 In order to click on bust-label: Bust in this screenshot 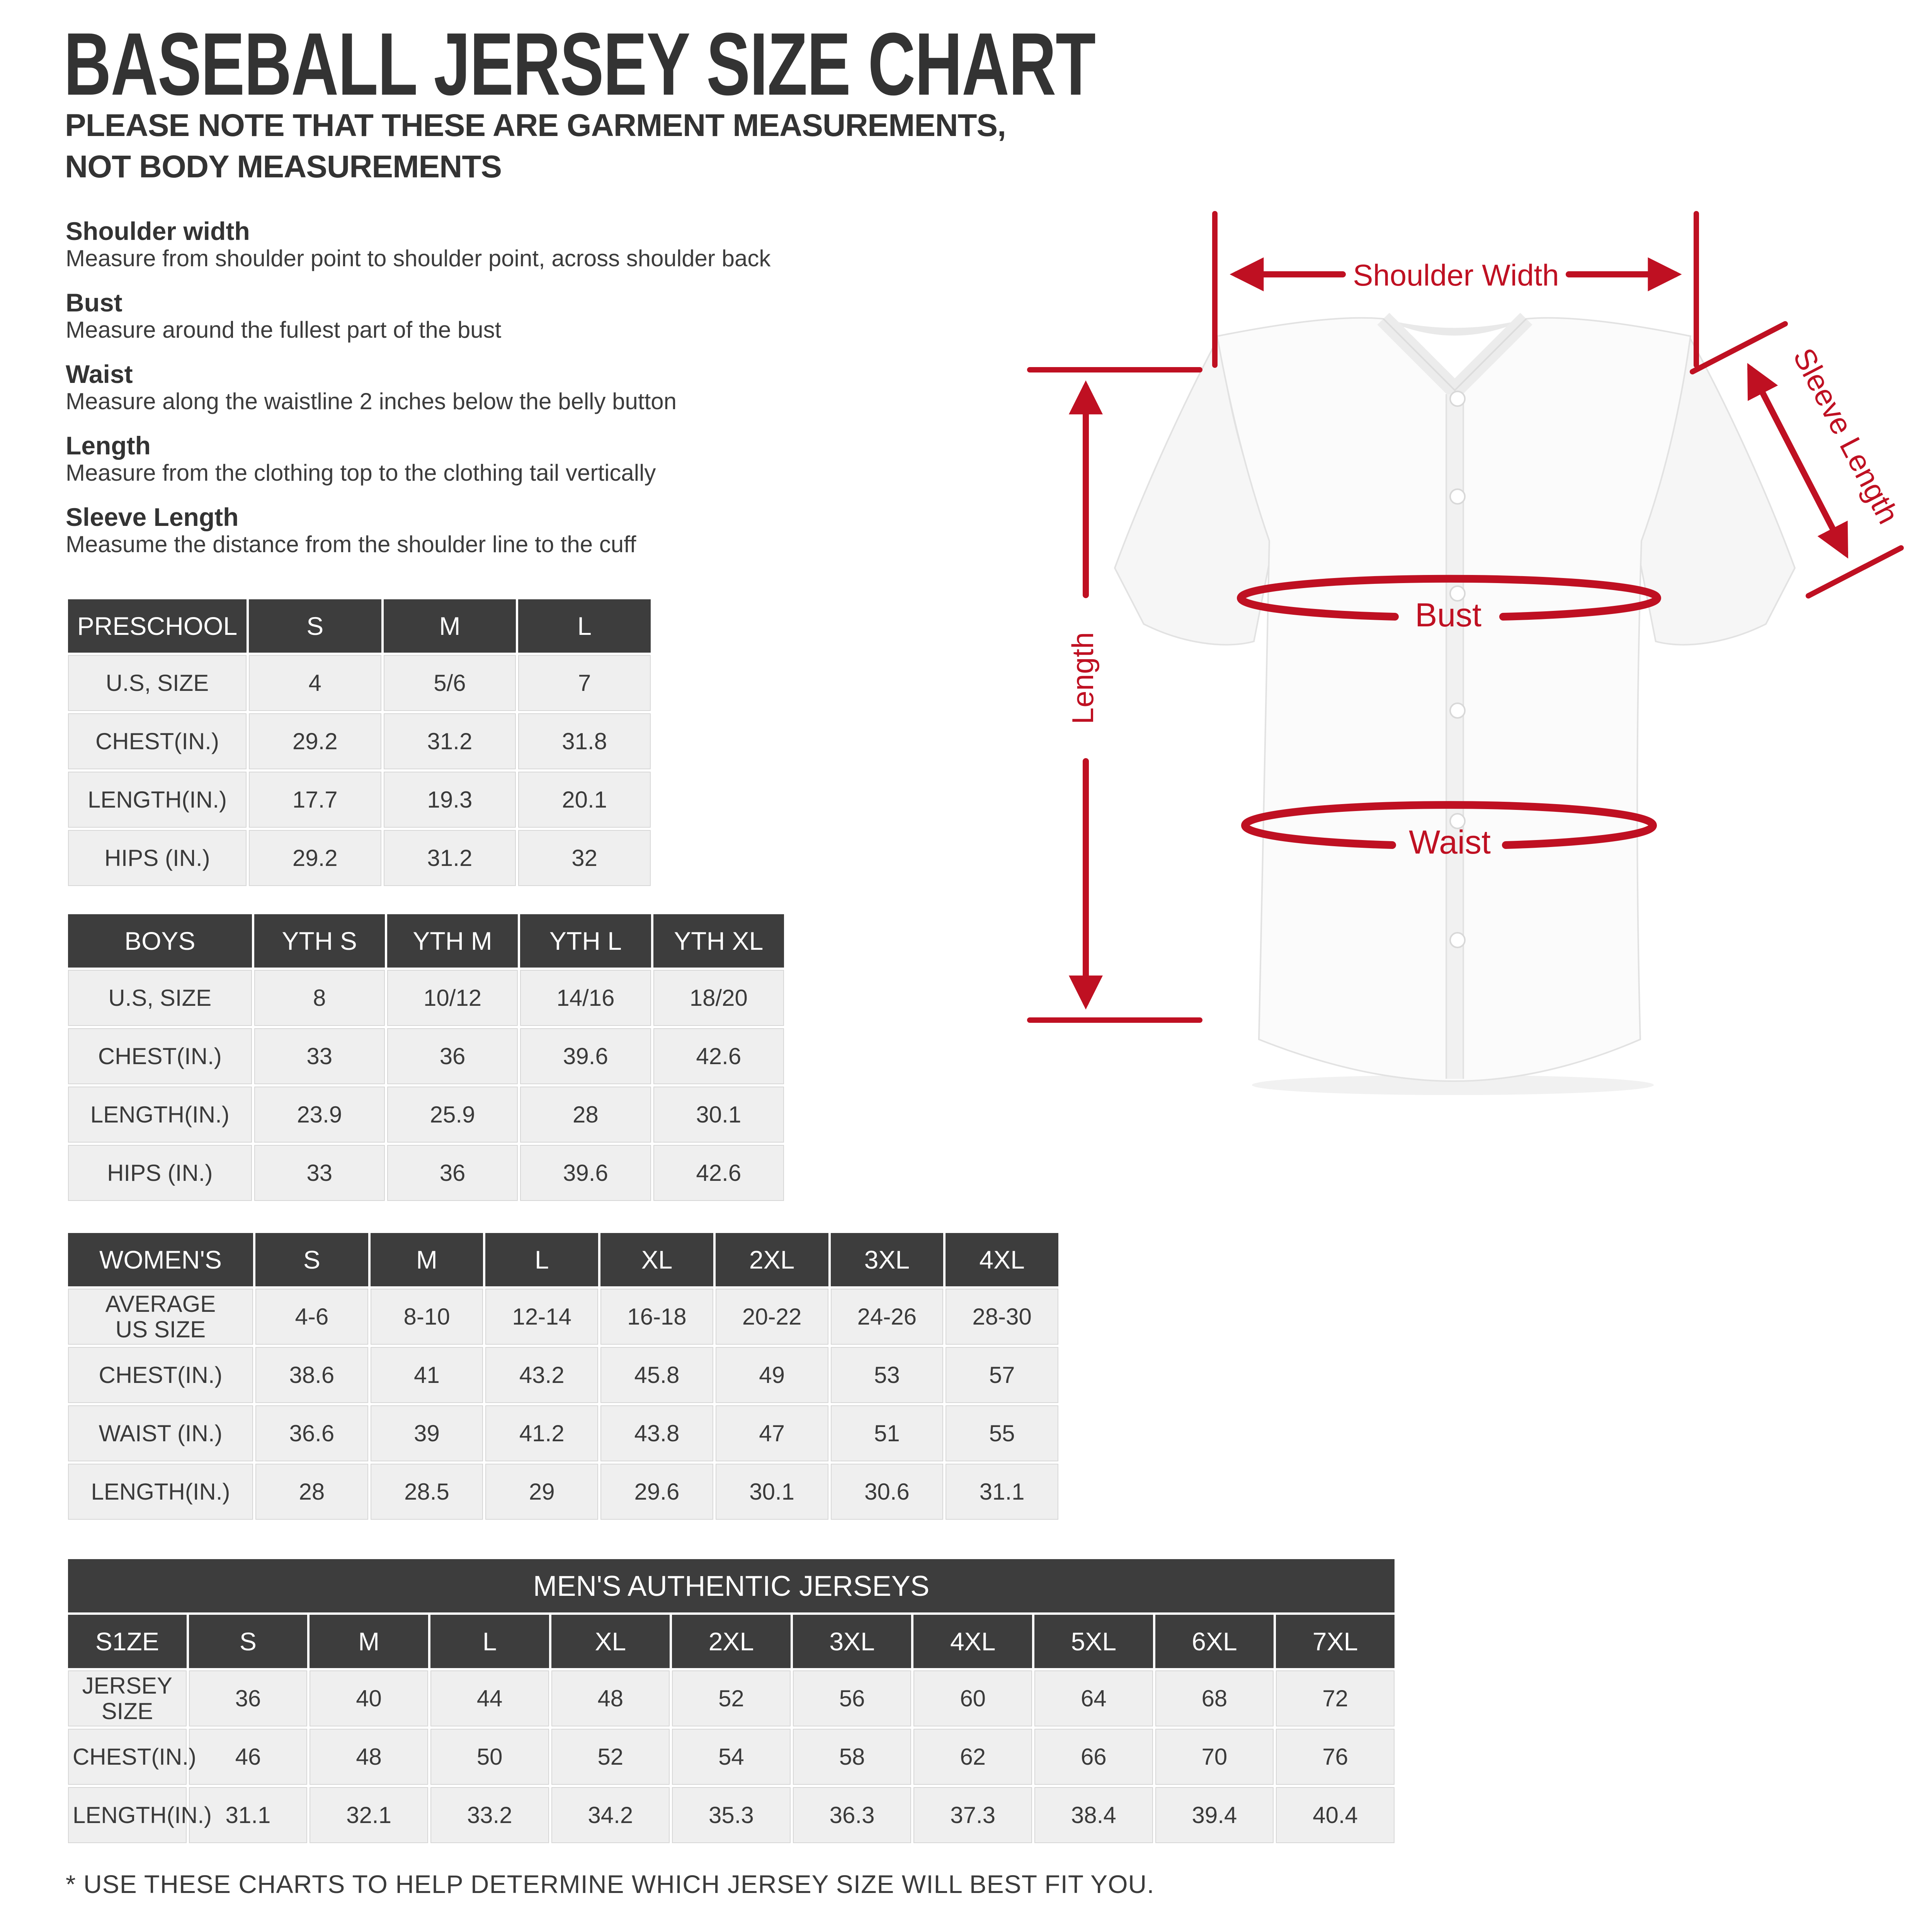, I will do `click(1448, 616)`.